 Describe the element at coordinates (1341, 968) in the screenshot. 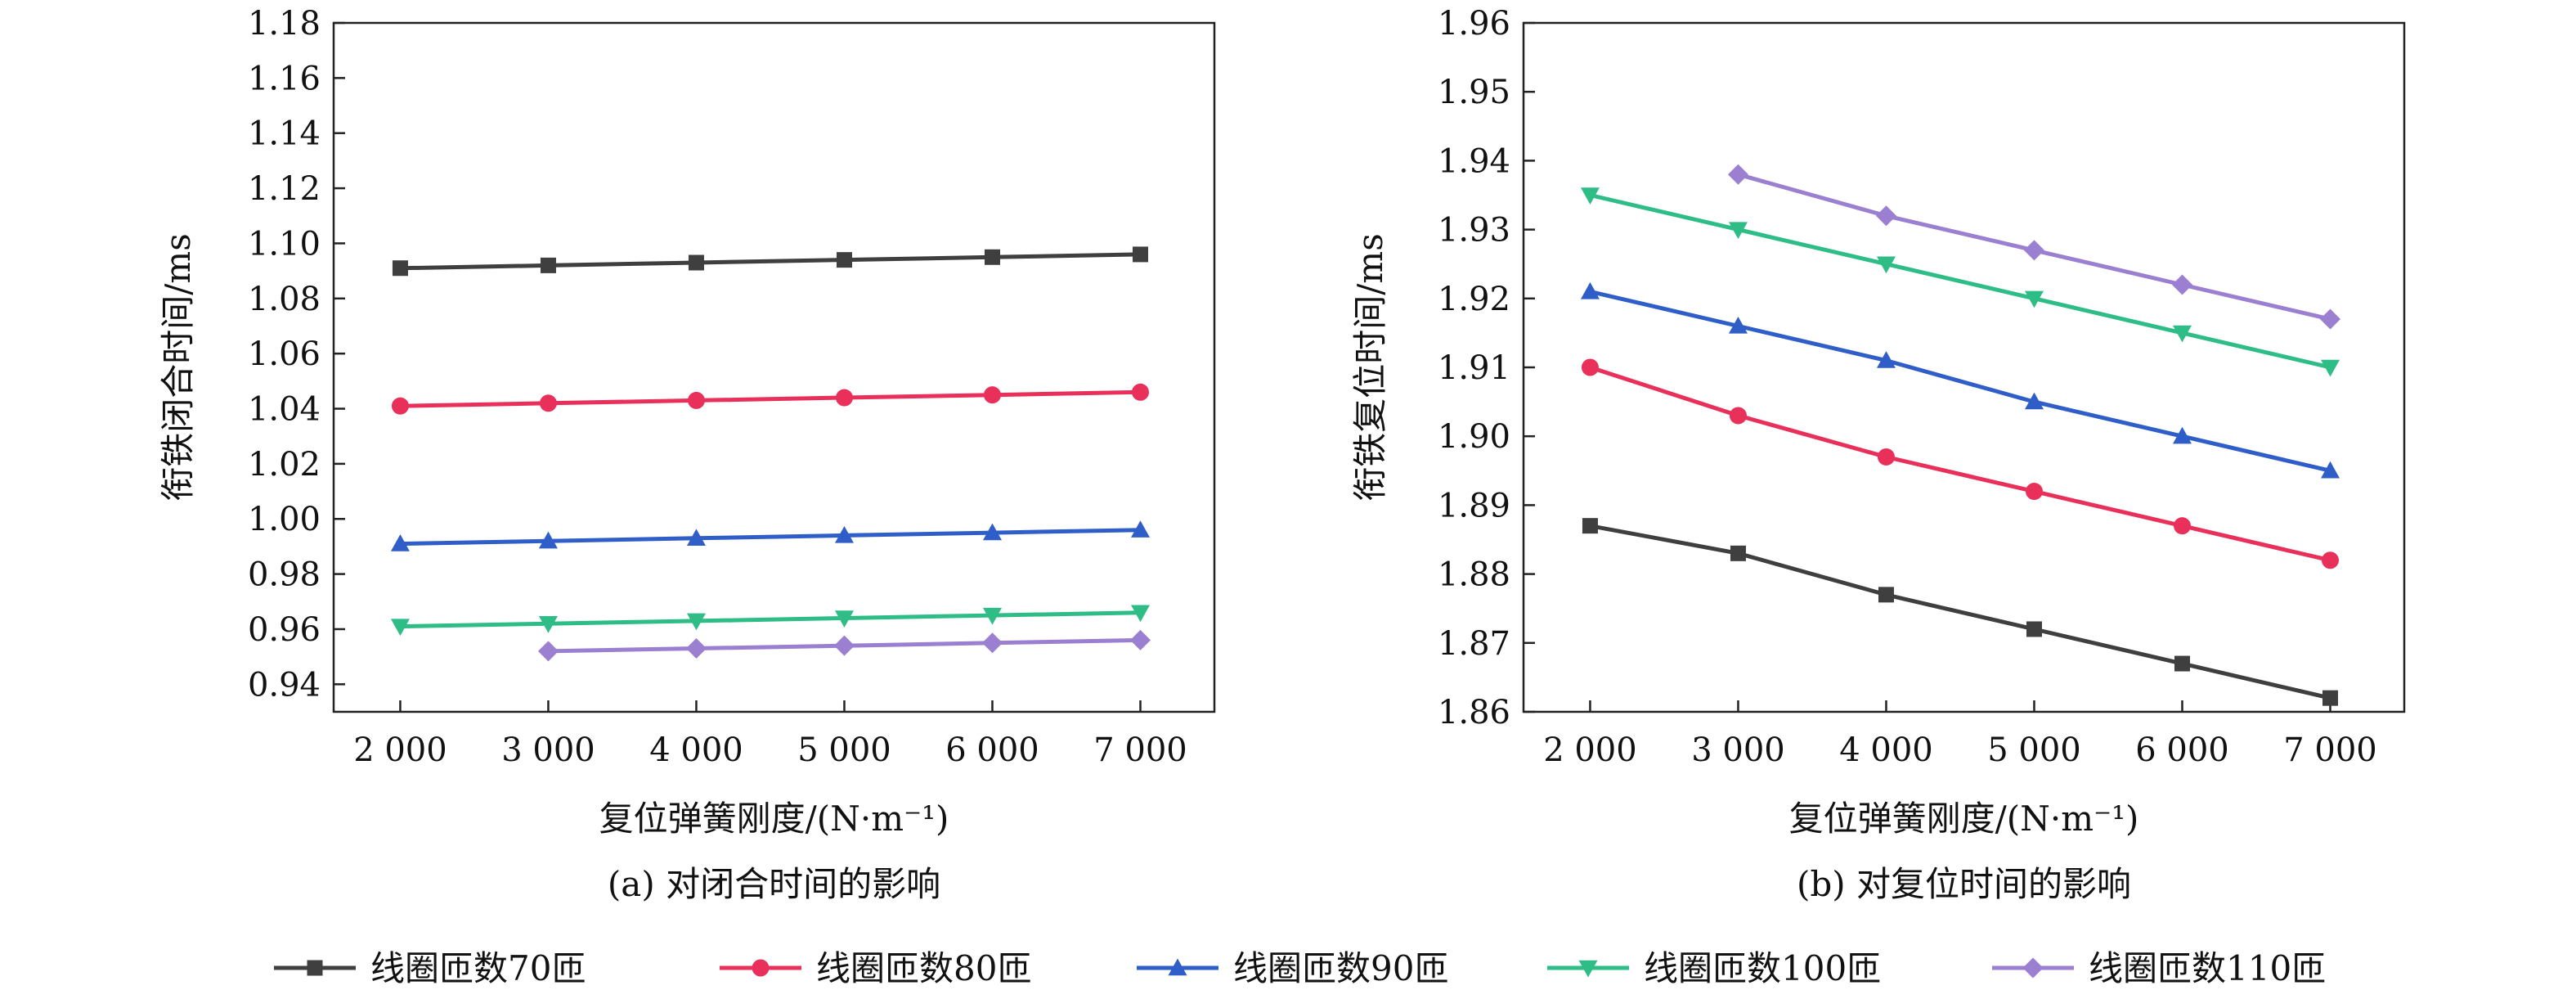

I see `legend-label: 线圈匝数90匝` at that location.